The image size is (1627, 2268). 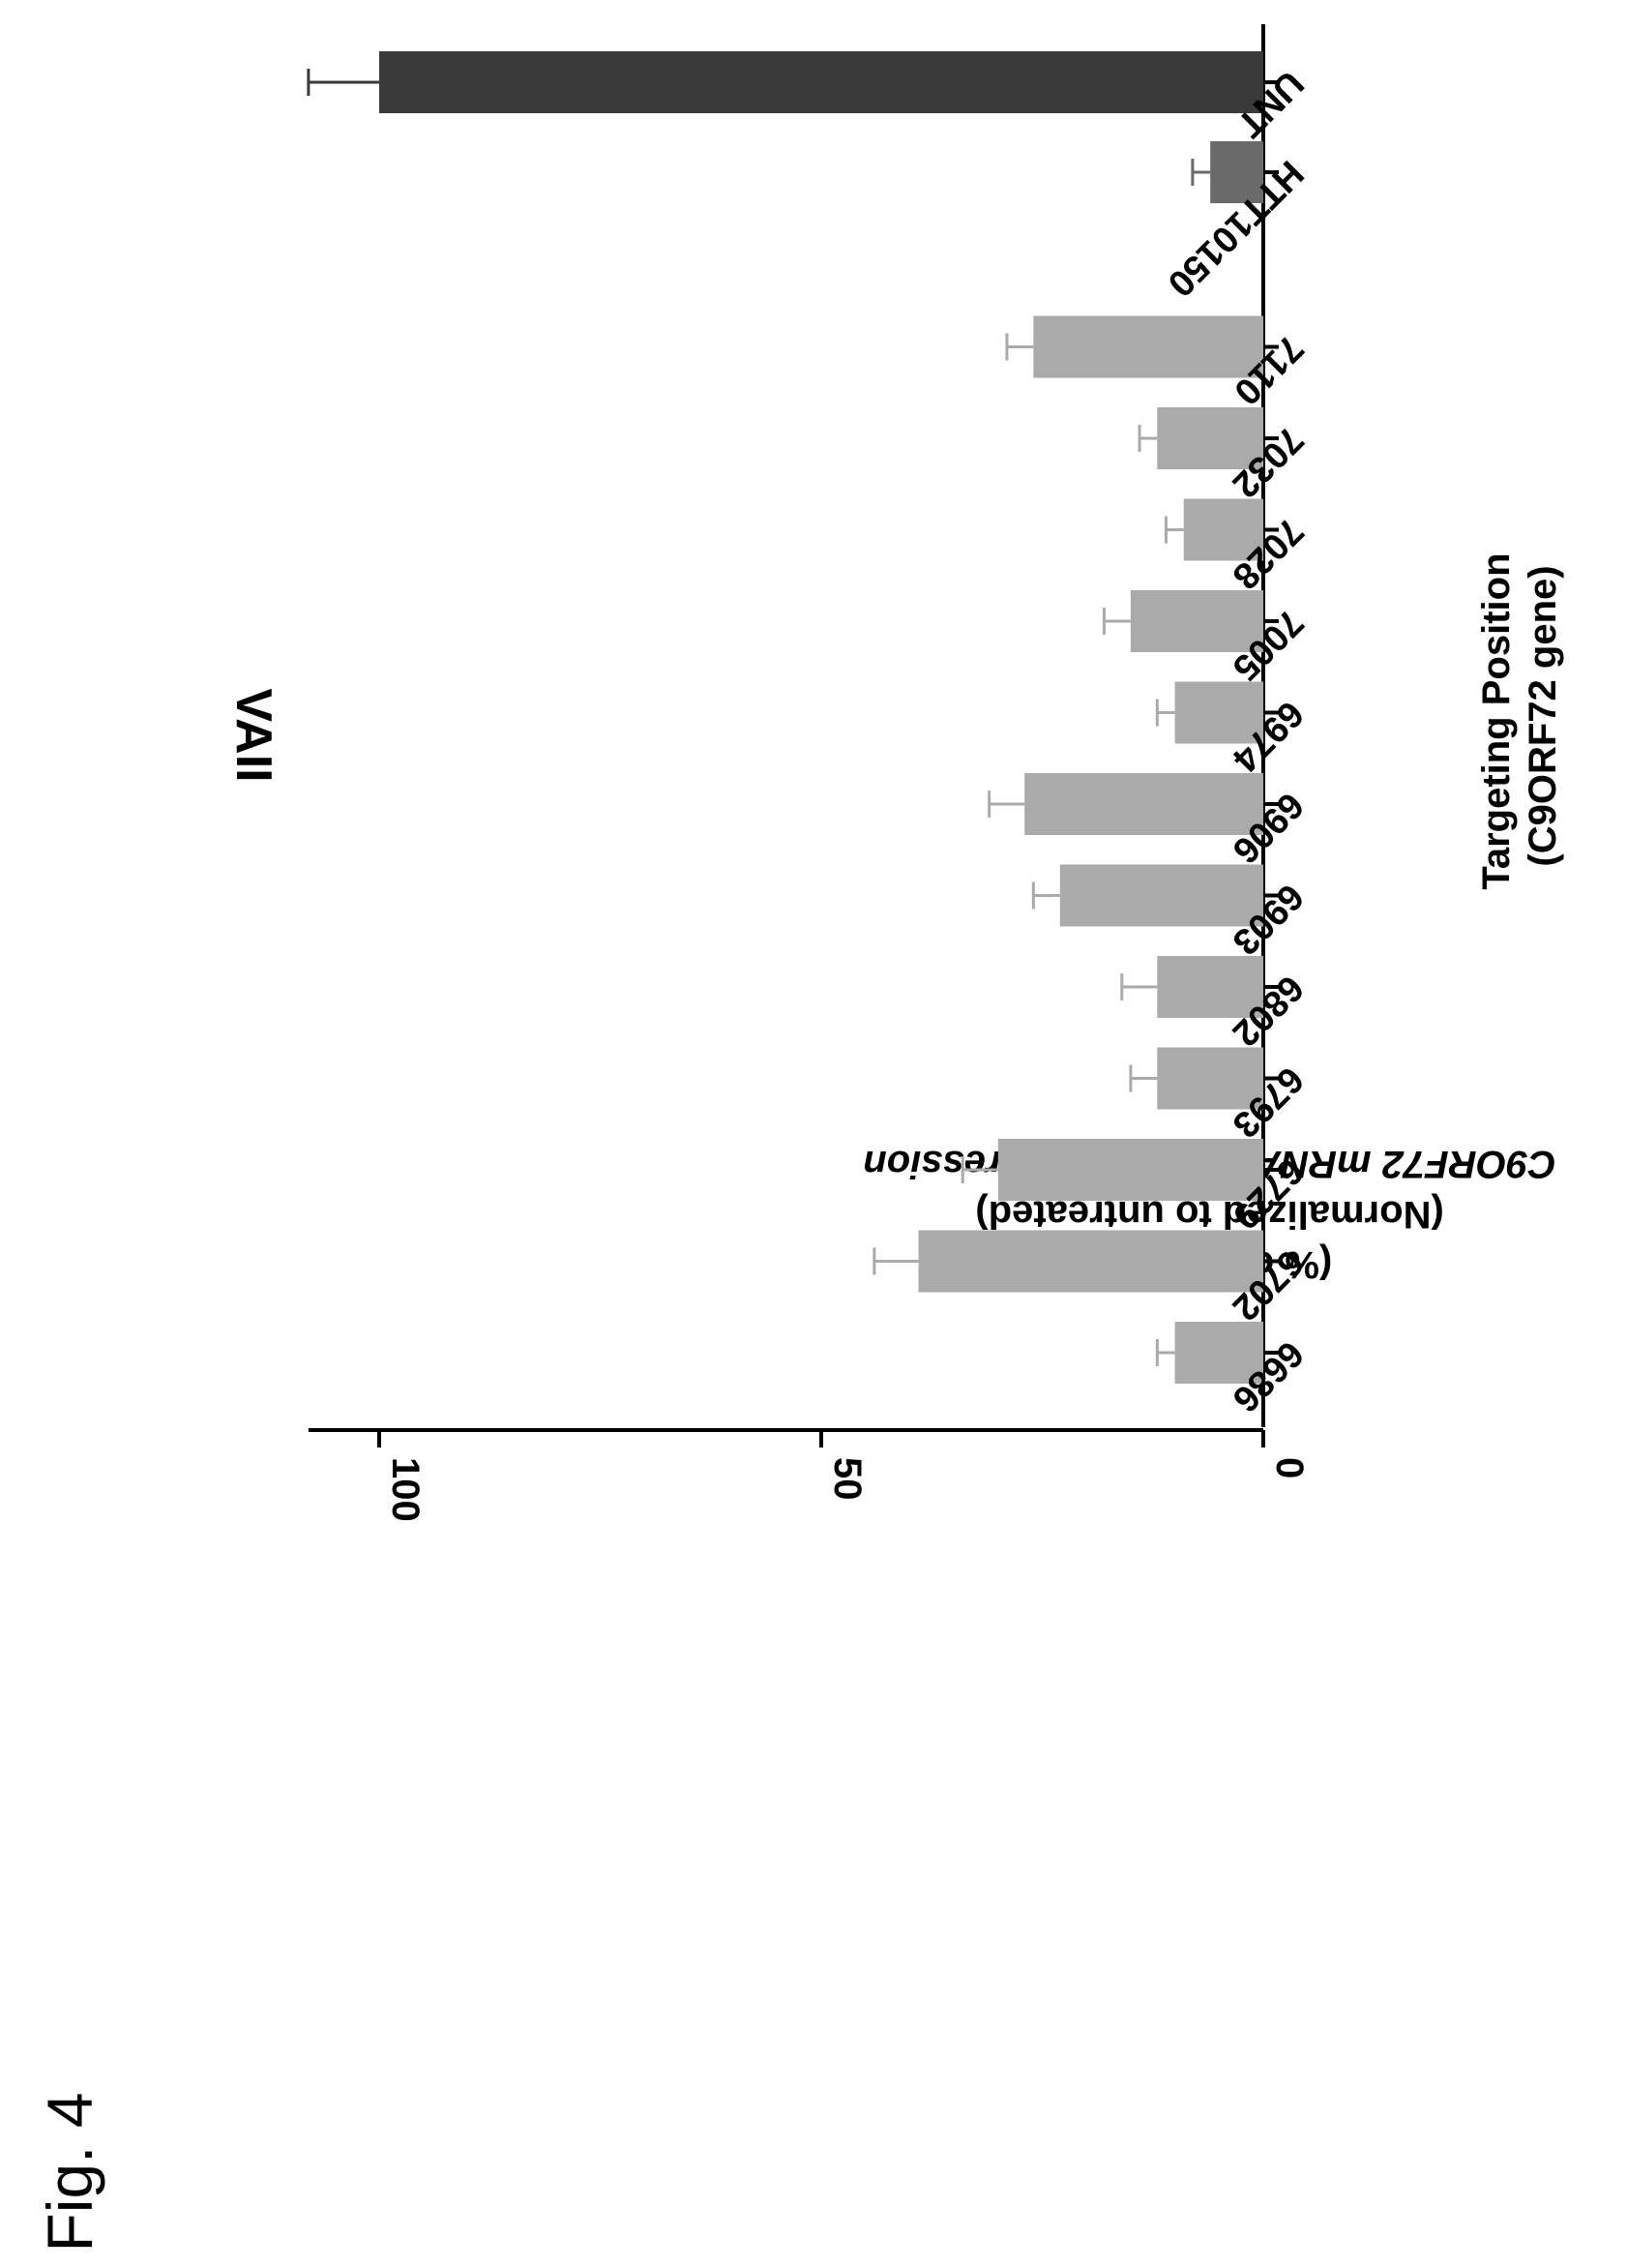 I want to click on chart-title: VAII, so click(x=253, y=735).